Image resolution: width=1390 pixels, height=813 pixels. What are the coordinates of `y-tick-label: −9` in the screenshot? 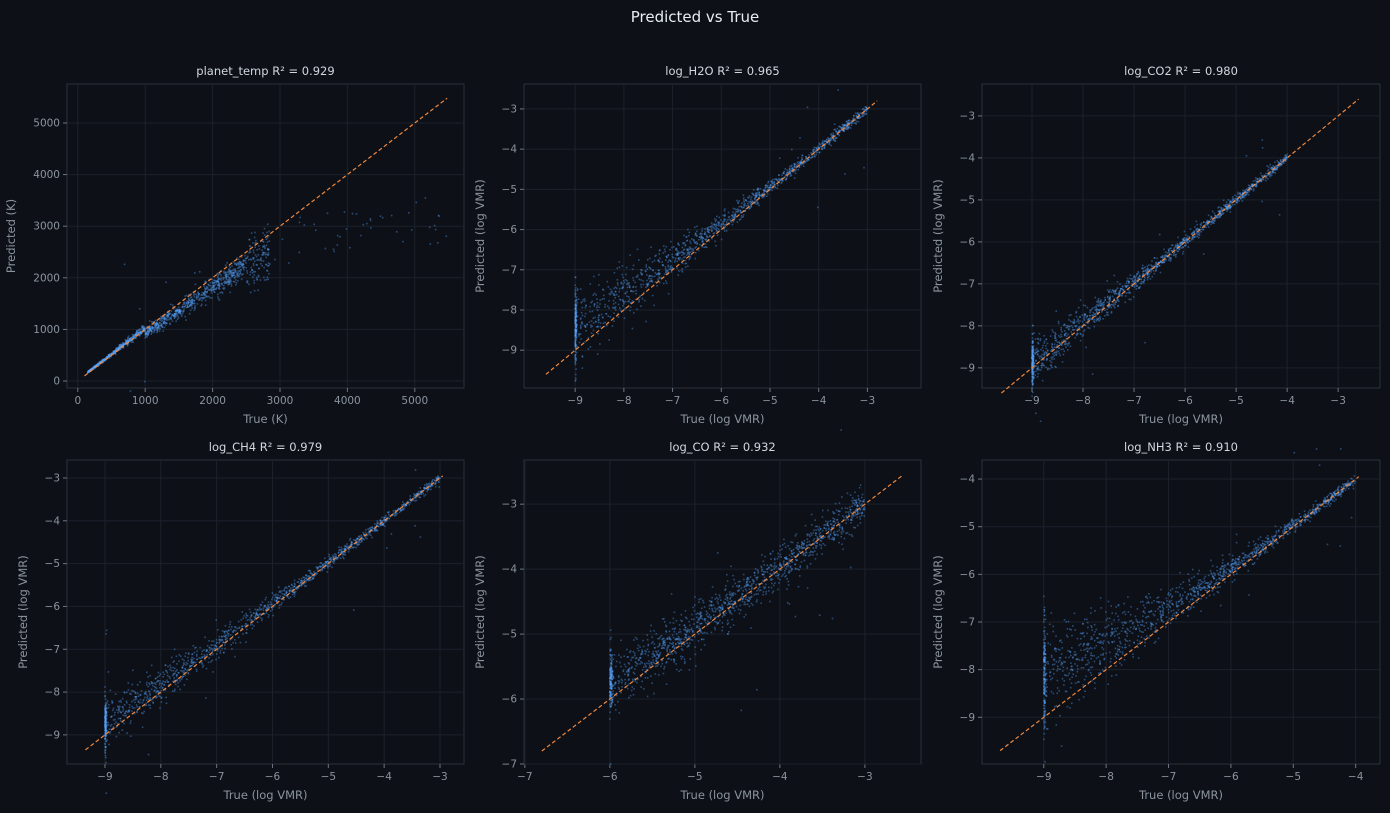 It's located at (967, 368).